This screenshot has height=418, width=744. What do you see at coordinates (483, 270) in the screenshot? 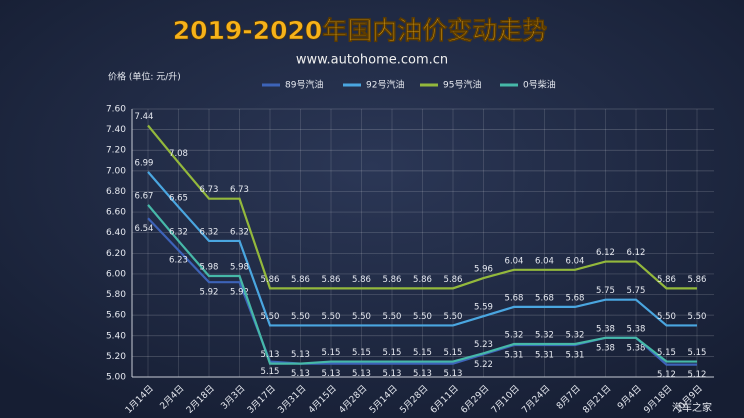
I see `data-label: 5.96` at bounding box center [483, 270].